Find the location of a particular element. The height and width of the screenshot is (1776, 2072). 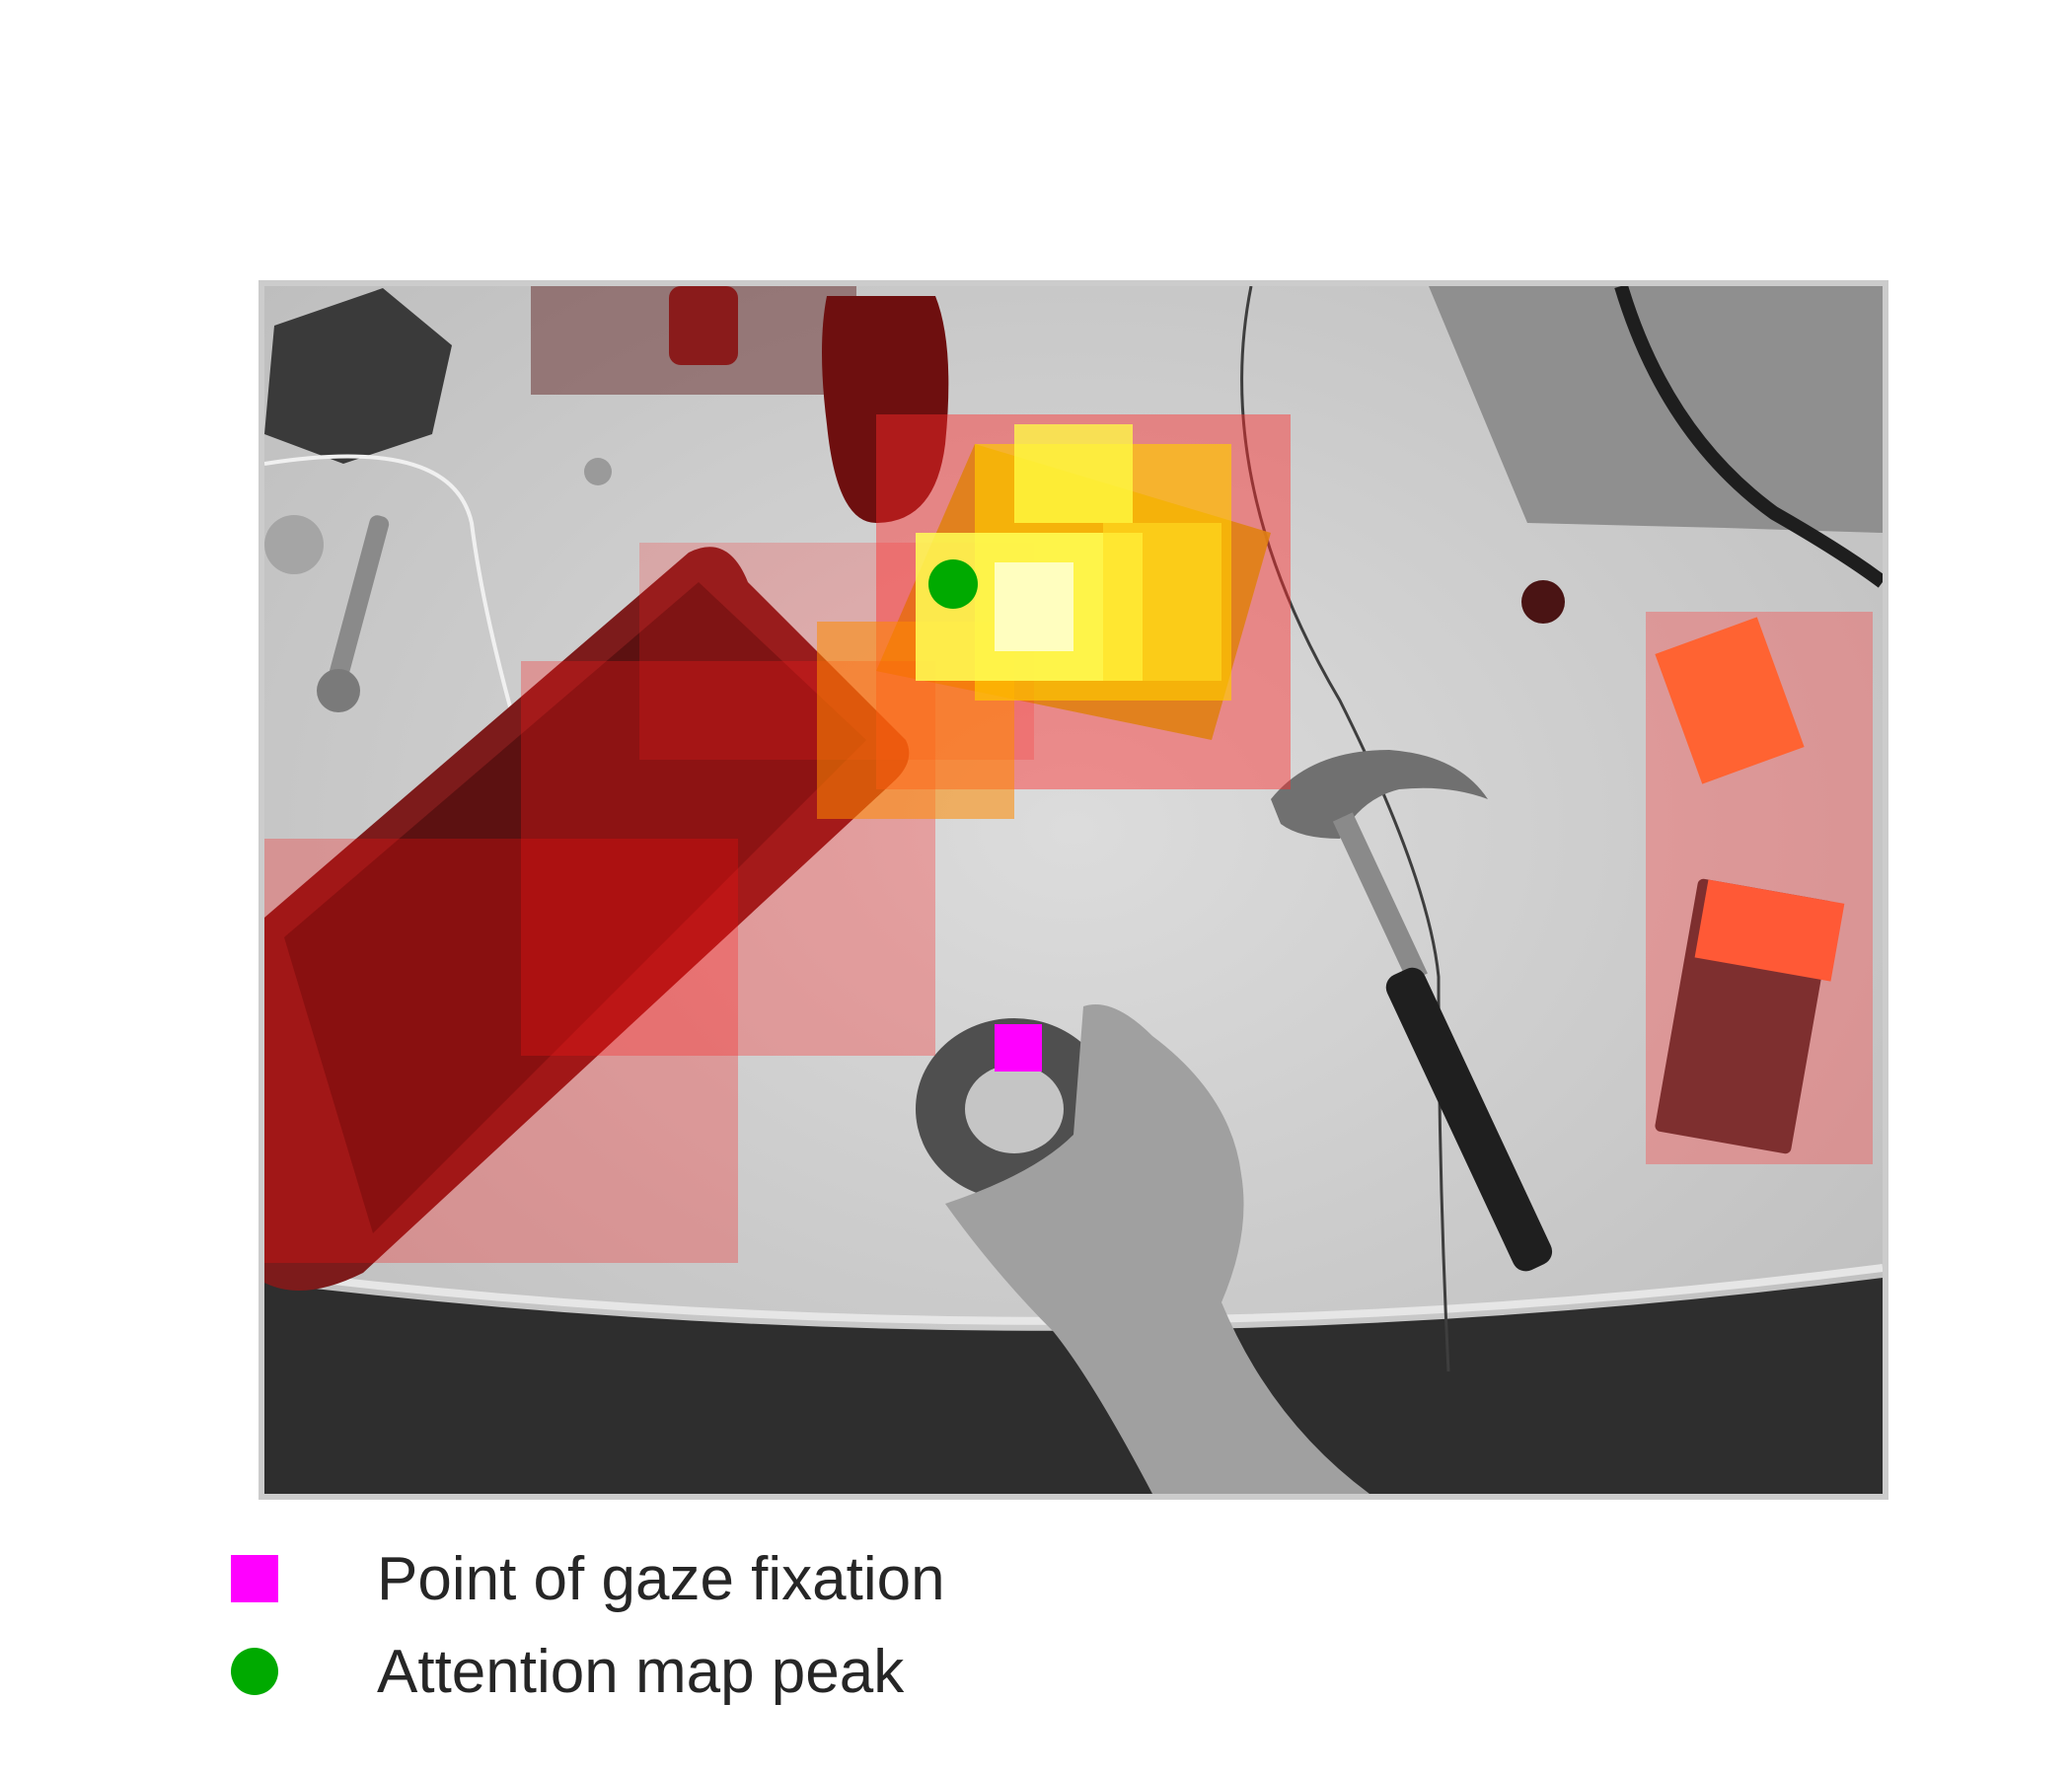

dark-knob is located at coordinates (1543, 602).